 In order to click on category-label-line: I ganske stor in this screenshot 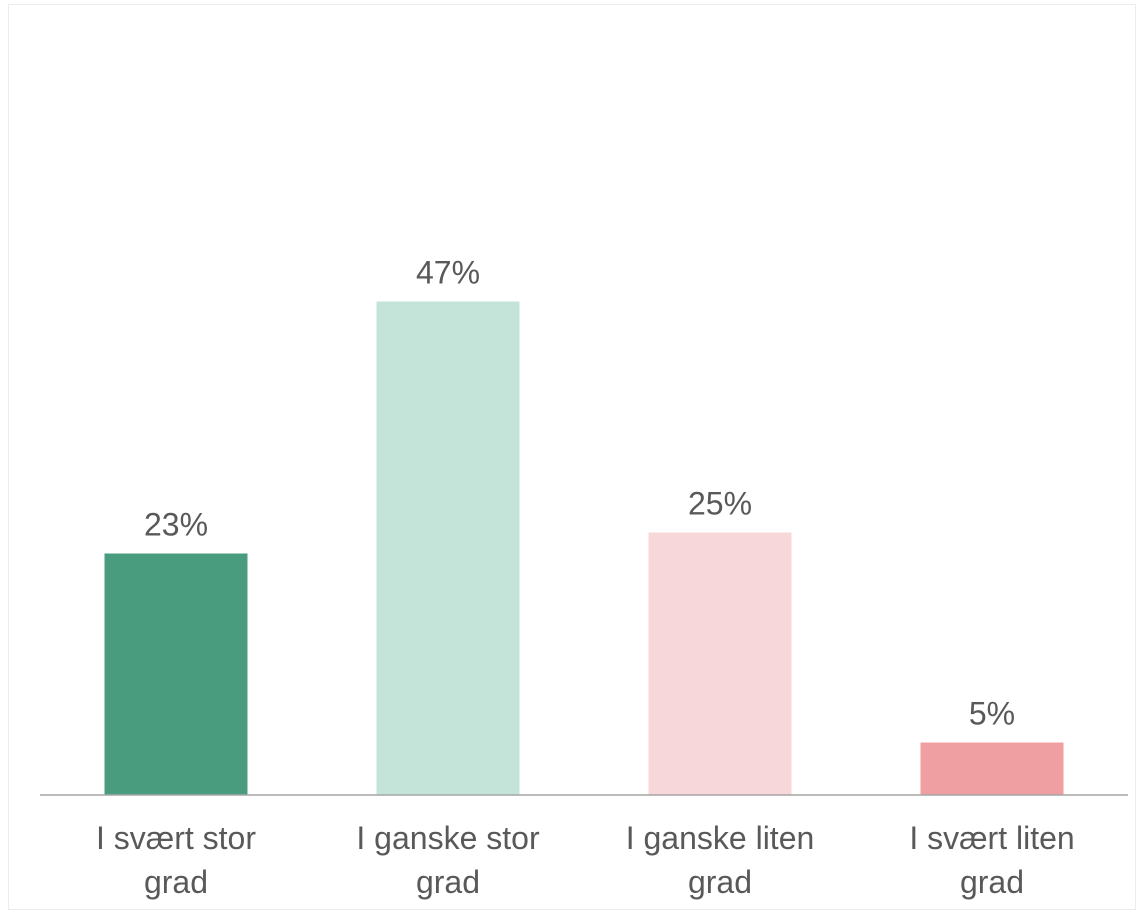, I will do `click(448, 838)`.